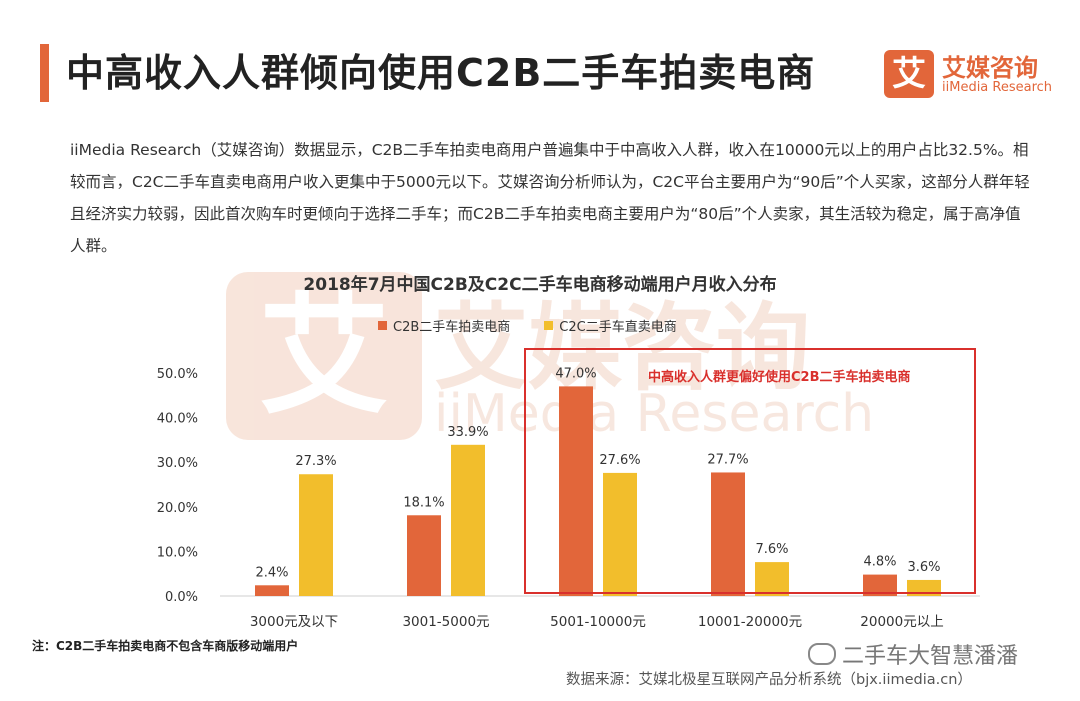  What do you see at coordinates (879, 562) in the screenshot?
I see `data-label: 4.8%` at bounding box center [879, 562].